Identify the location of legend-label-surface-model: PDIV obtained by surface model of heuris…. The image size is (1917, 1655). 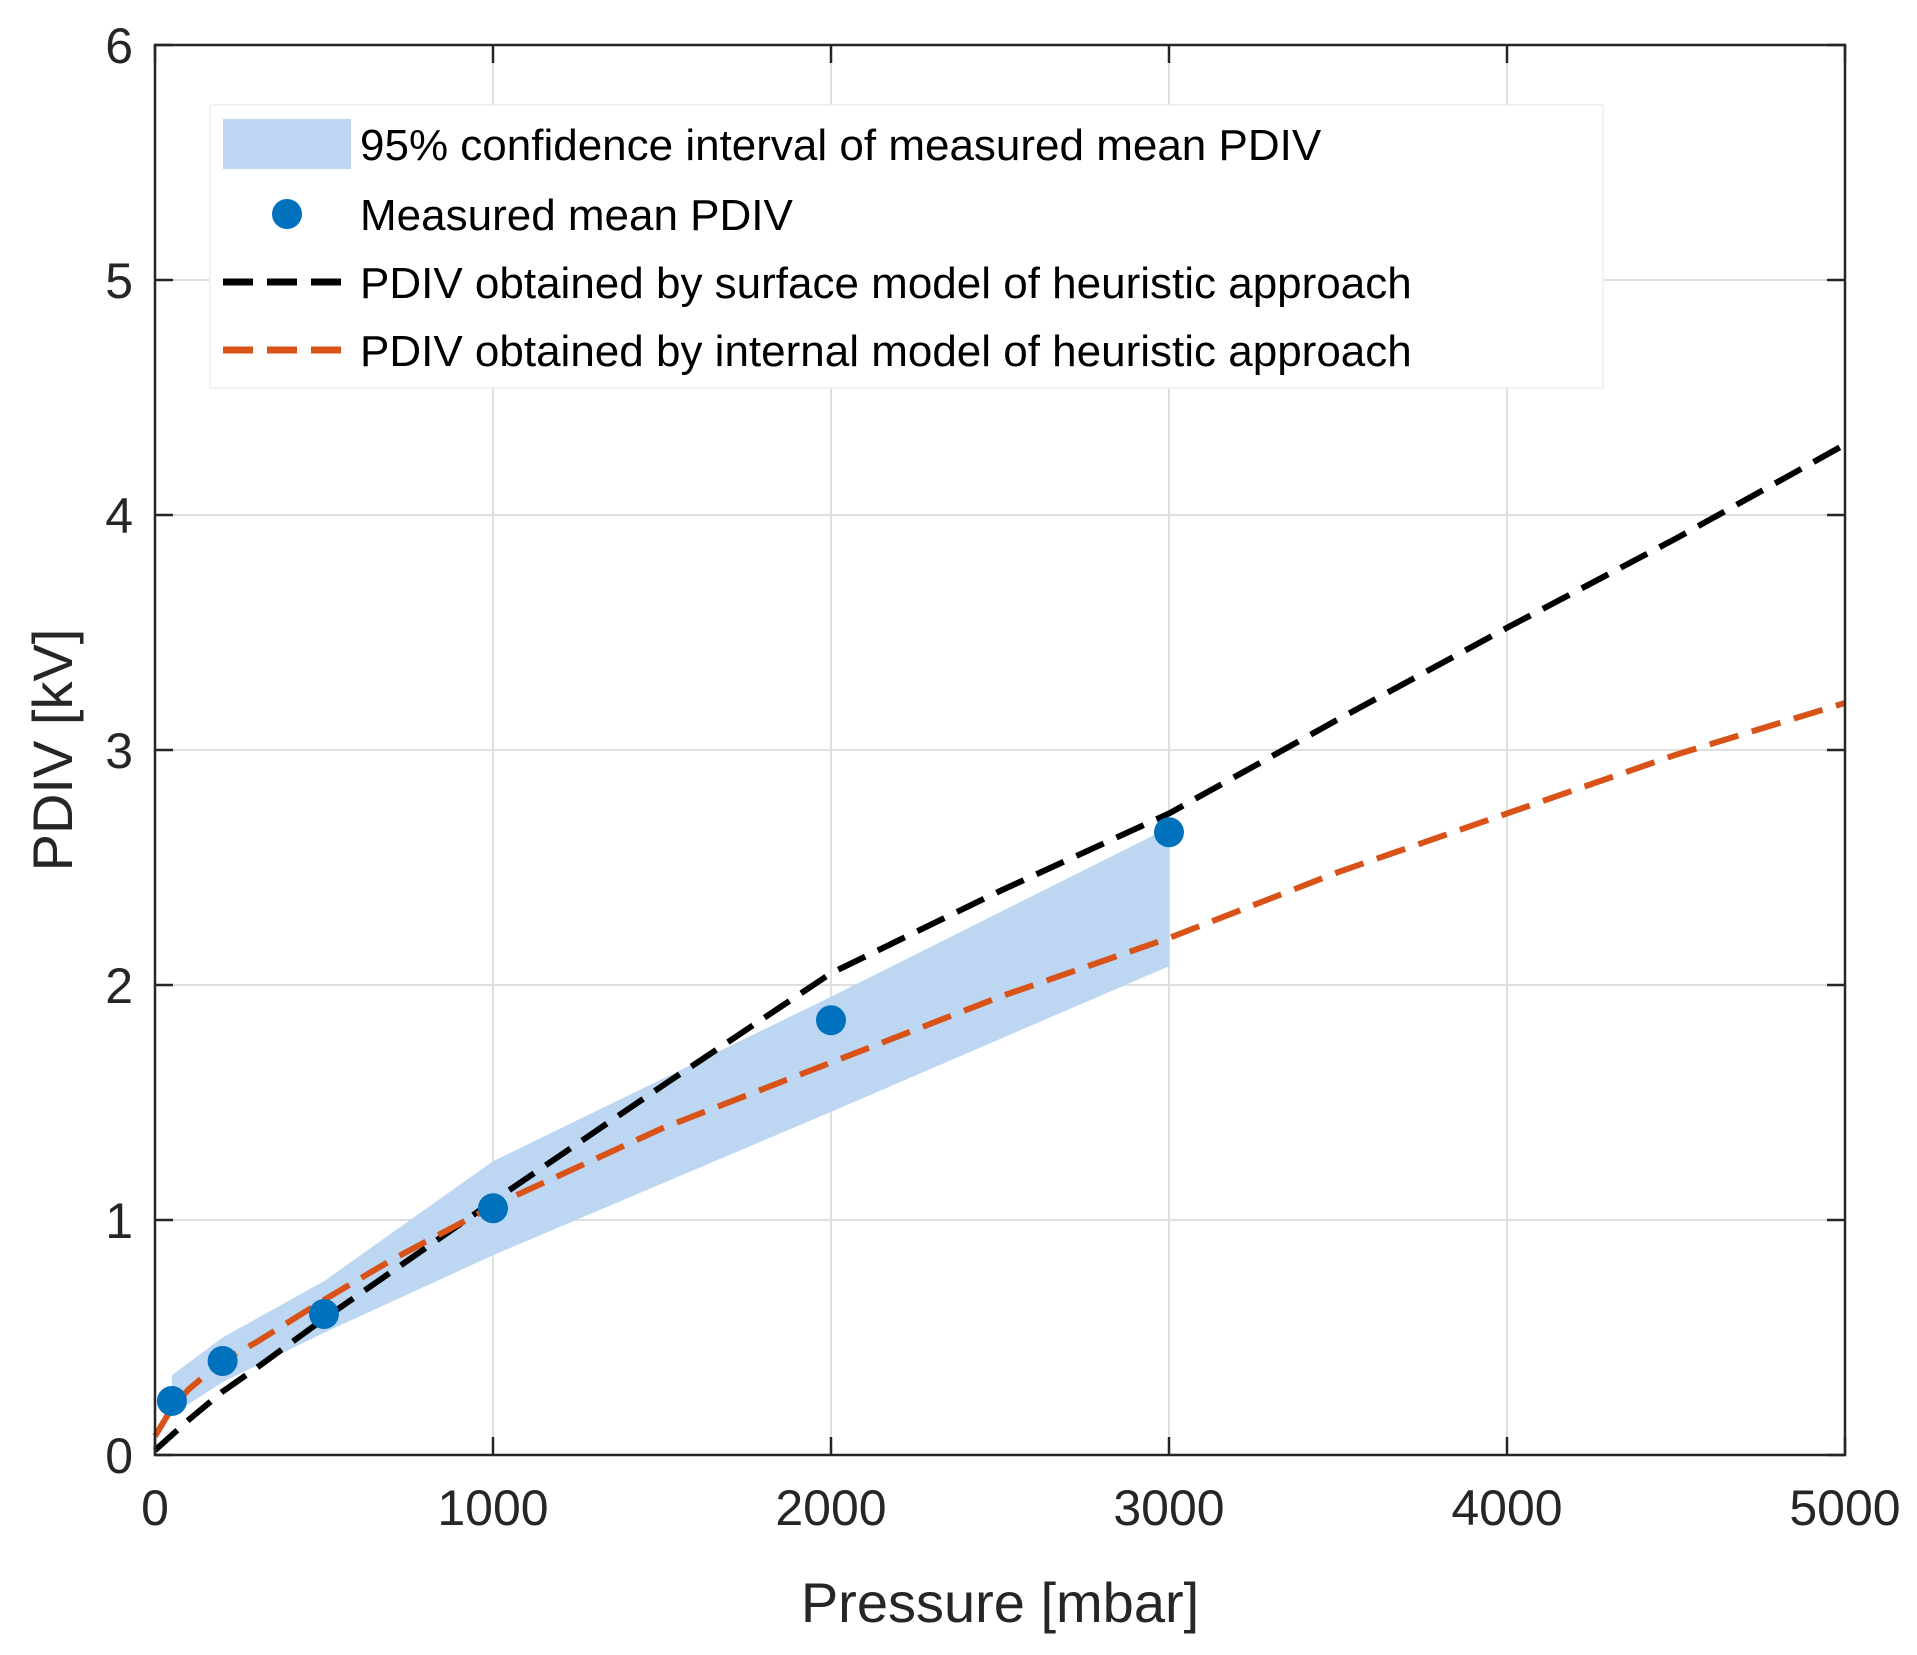
(886, 283).